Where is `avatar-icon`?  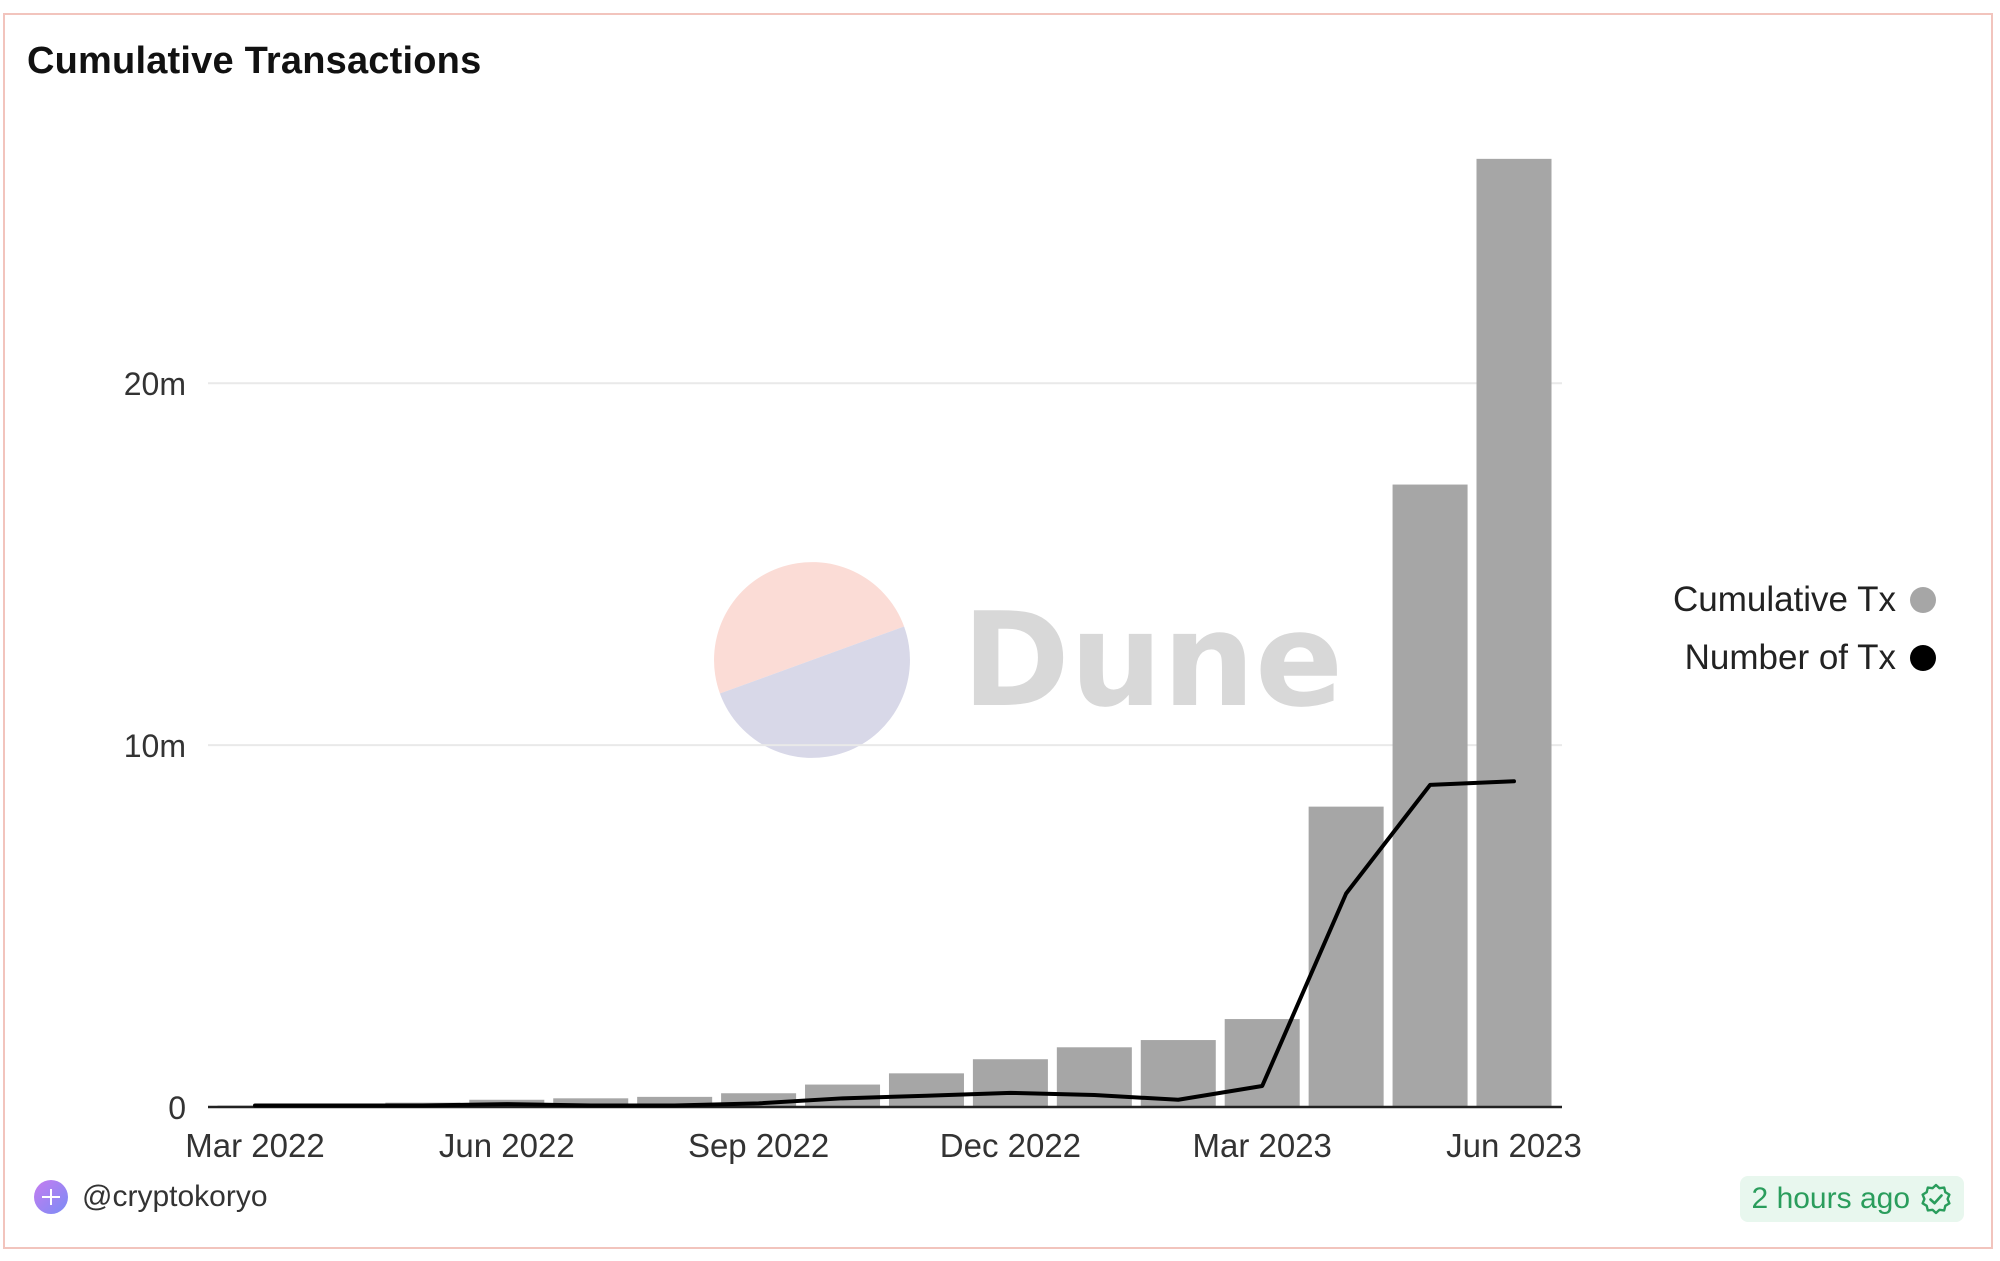 avatar-icon is located at coordinates (51, 1197).